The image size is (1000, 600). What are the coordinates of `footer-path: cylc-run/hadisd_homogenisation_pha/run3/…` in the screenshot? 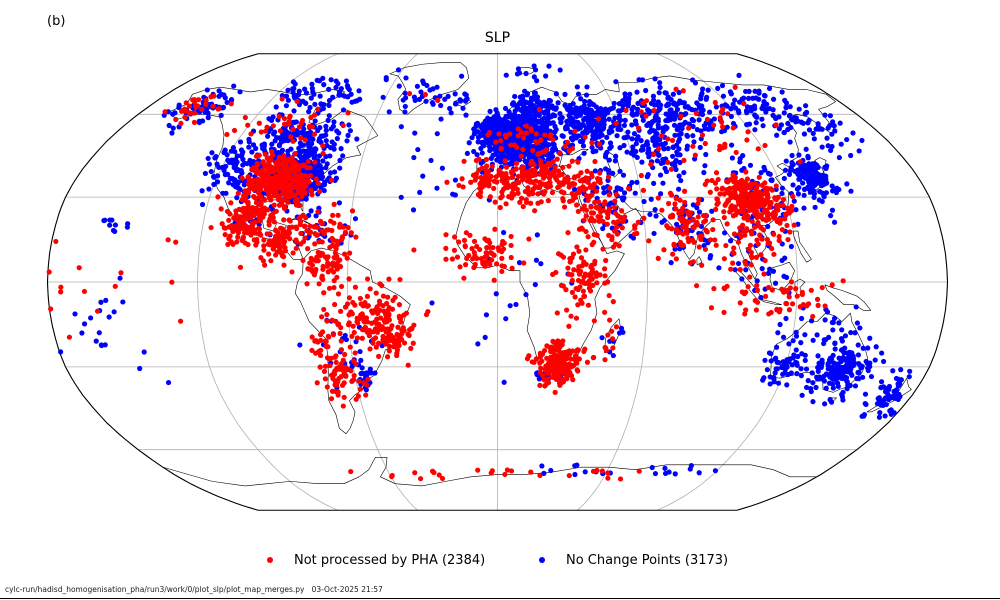 It's located at (194, 589).